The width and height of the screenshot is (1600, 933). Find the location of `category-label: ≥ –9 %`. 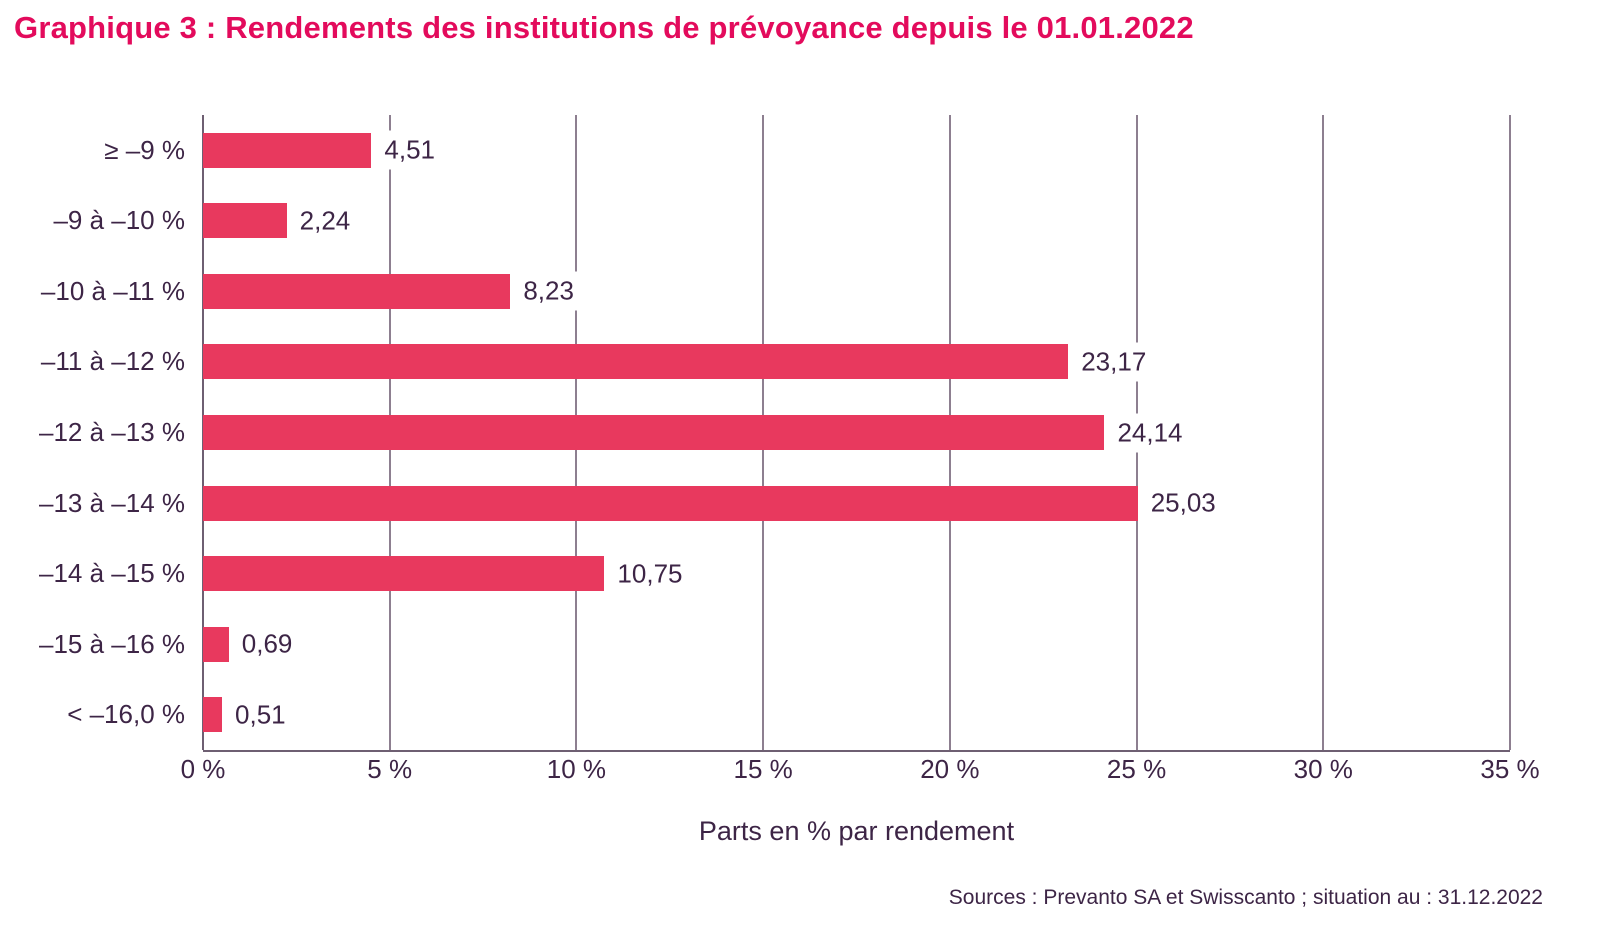

category-label: ≥ –9 % is located at coordinates (144, 149).